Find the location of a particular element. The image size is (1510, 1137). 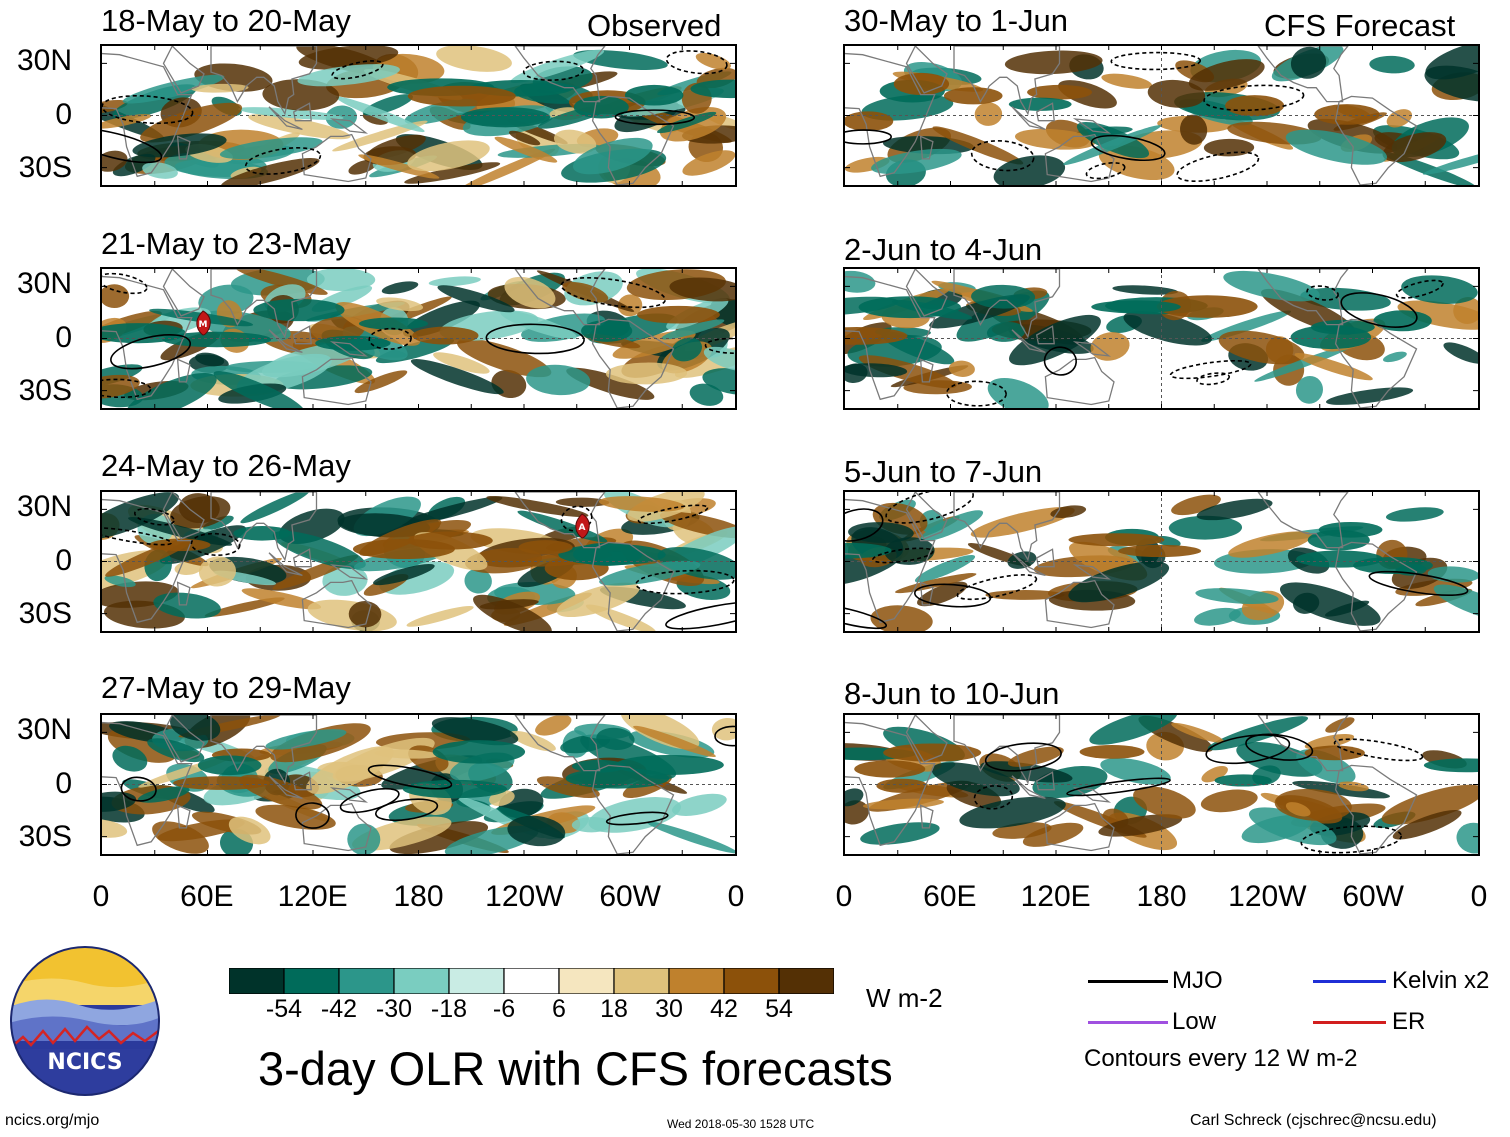

panel-title: 24-May to 26-May is located at coordinates (226, 465).